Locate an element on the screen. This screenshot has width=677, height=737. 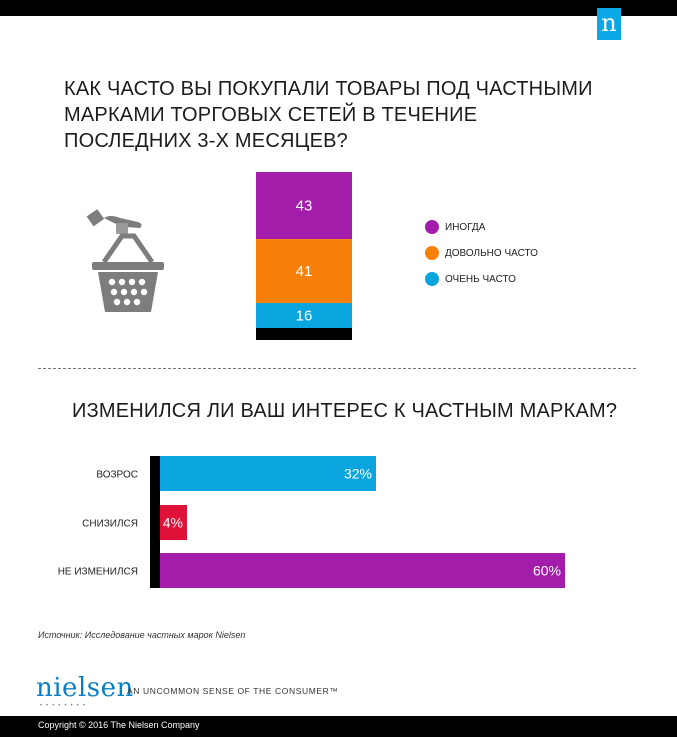
bar-value-label: 4% is located at coordinates (173, 523).